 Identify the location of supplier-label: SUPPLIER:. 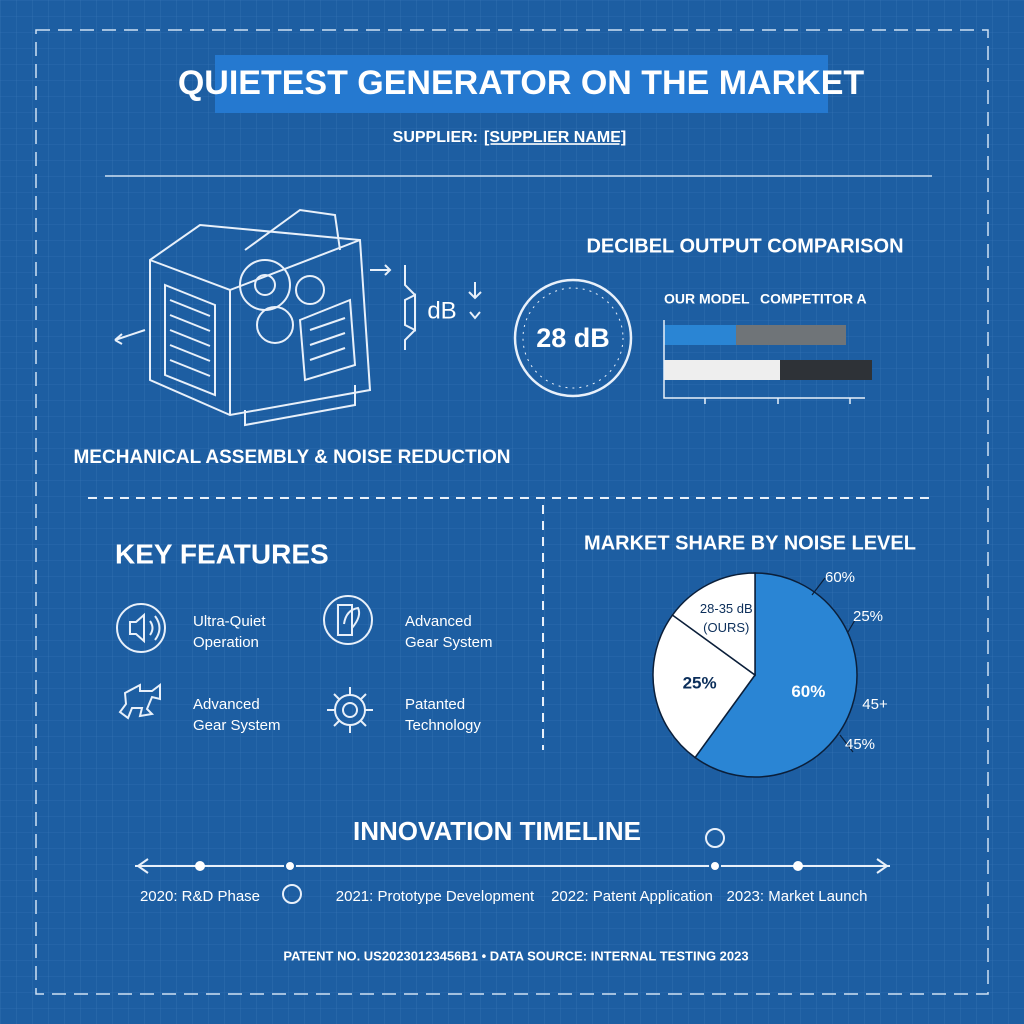
(435, 137).